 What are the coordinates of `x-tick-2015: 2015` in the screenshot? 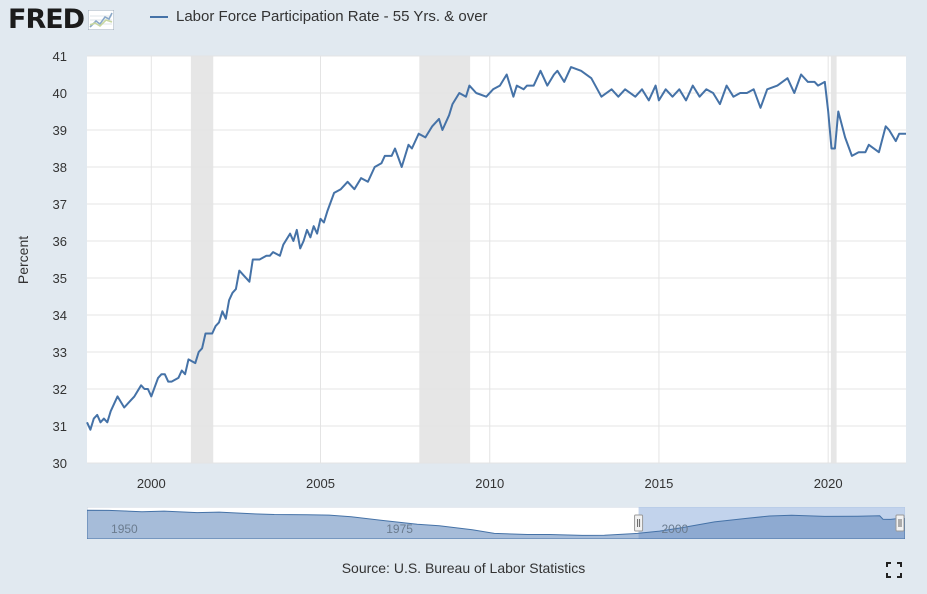 It's located at (658, 483).